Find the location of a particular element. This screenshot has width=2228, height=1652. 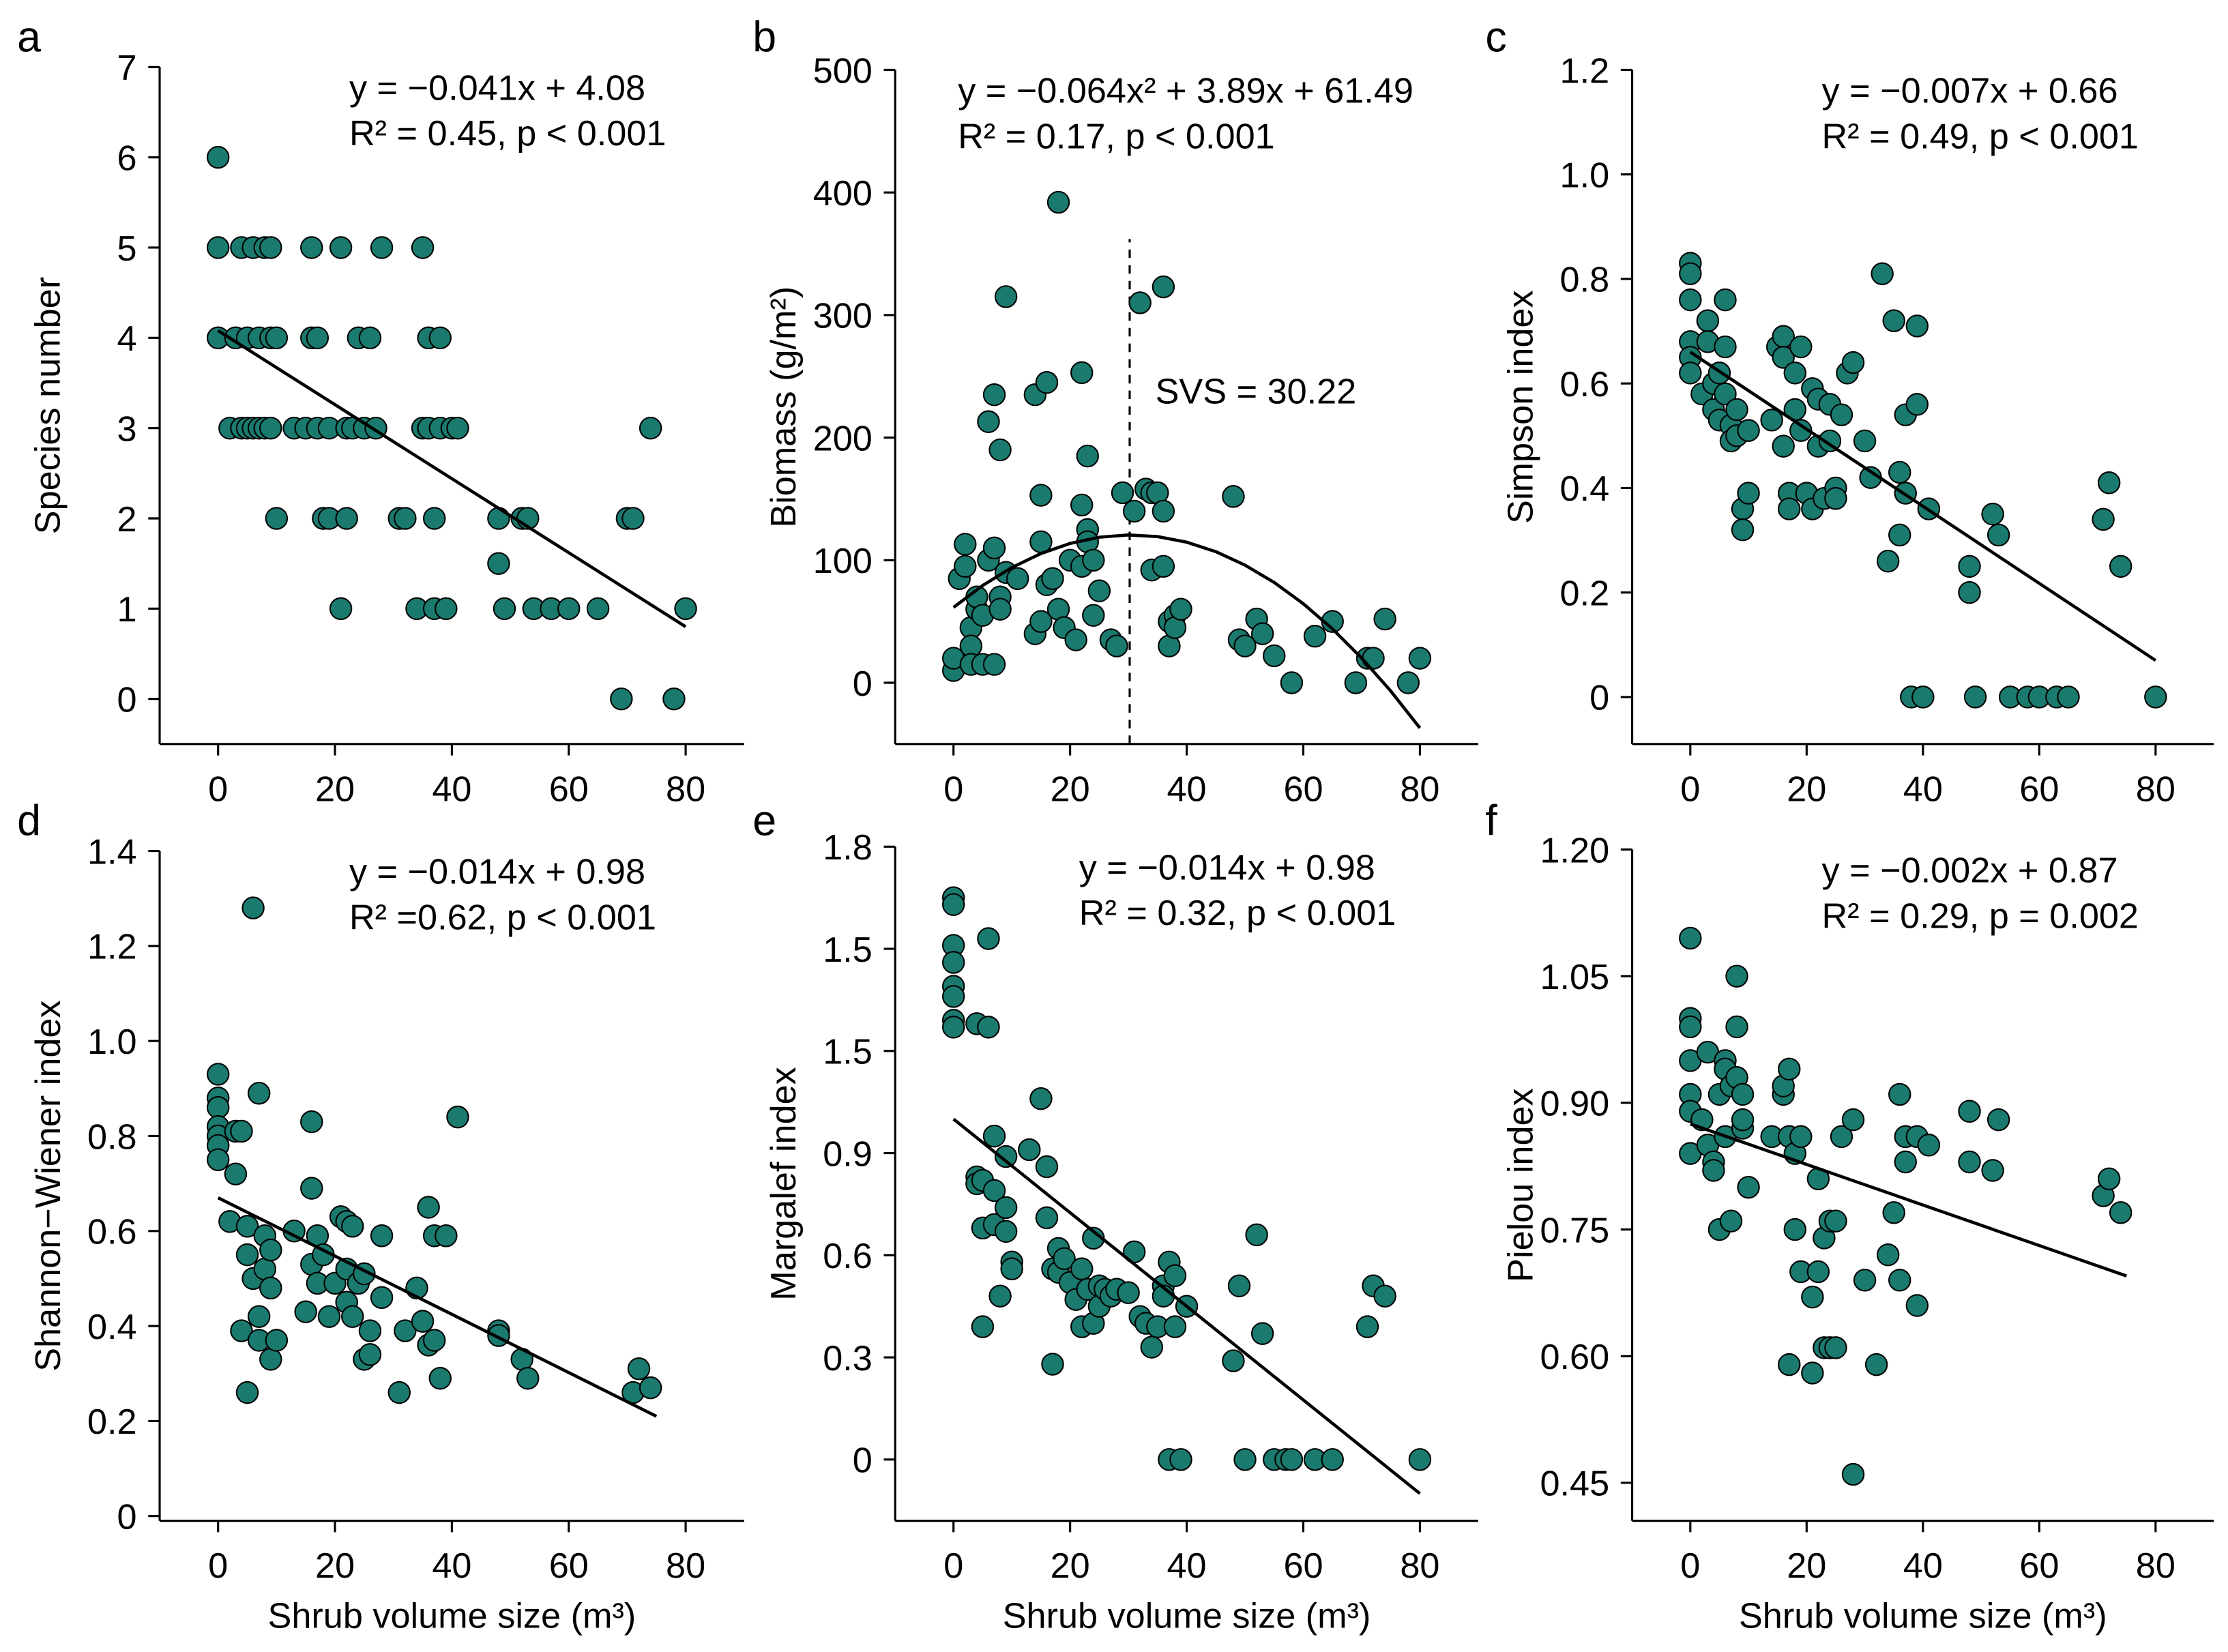

y-tick-label: 1.5 is located at coordinates (848, 950).